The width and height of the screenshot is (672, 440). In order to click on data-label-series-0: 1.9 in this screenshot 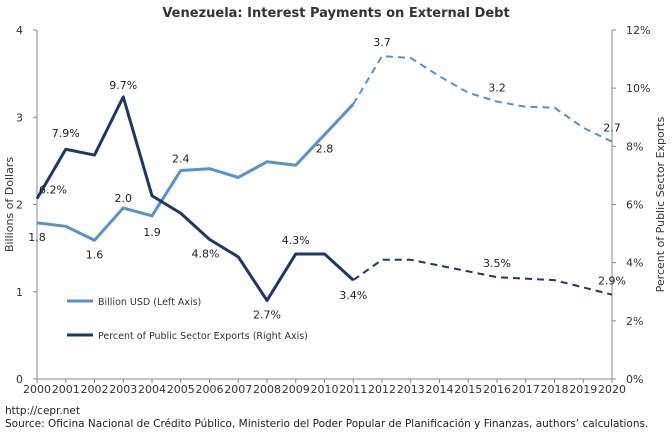, I will do `click(152, 232)`.